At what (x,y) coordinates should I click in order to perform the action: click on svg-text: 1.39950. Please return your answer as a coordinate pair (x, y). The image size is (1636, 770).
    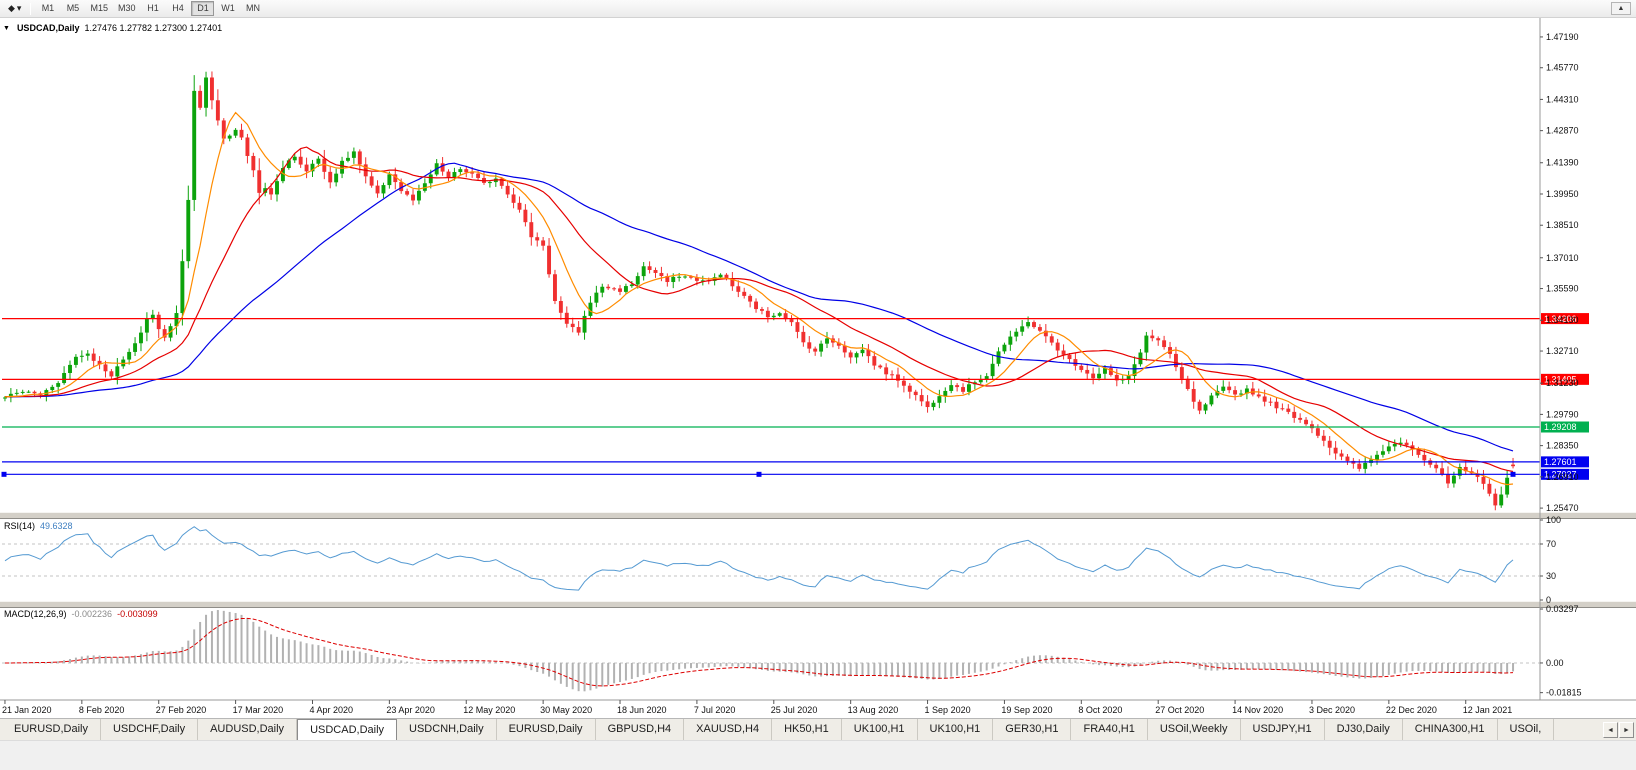
    Looking at the image, I should click on (1562, 194).